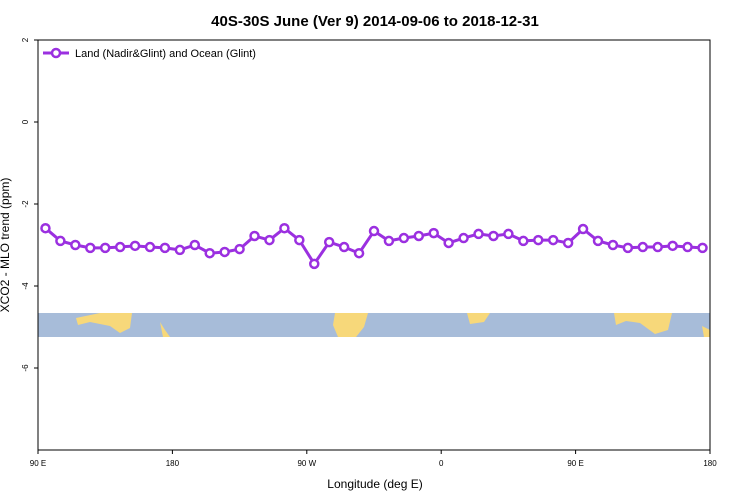  I want to click on map-strip, so click(374, 325).